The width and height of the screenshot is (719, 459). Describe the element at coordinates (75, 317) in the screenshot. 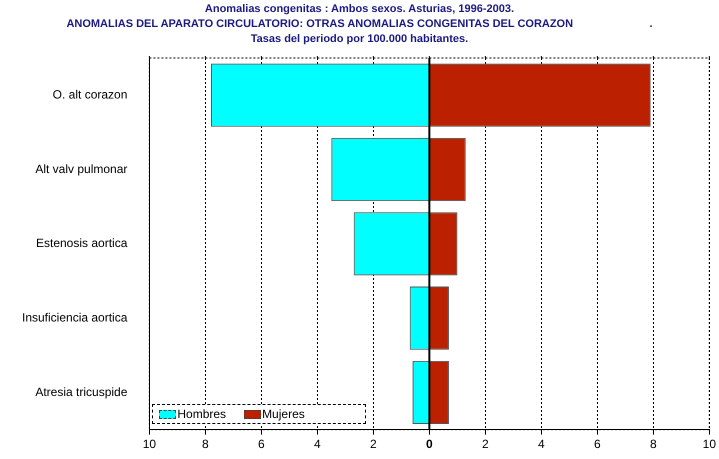

I see `y-tick-label: Insuficiencia aortica` at that location.